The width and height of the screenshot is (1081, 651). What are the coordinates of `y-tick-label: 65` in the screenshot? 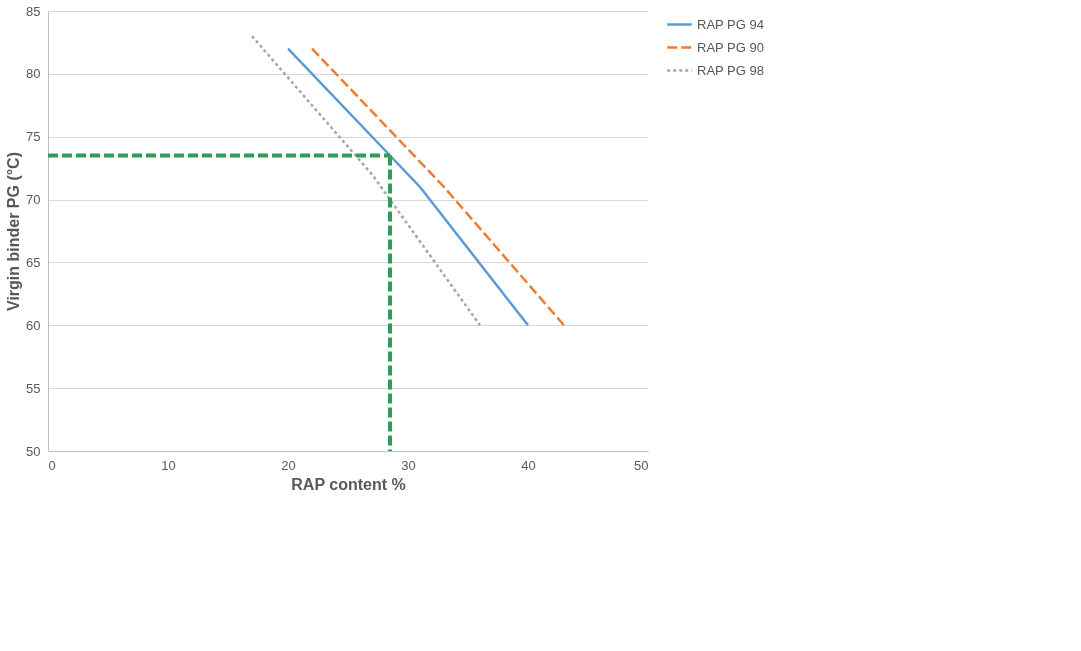 It's located at (33, 262).